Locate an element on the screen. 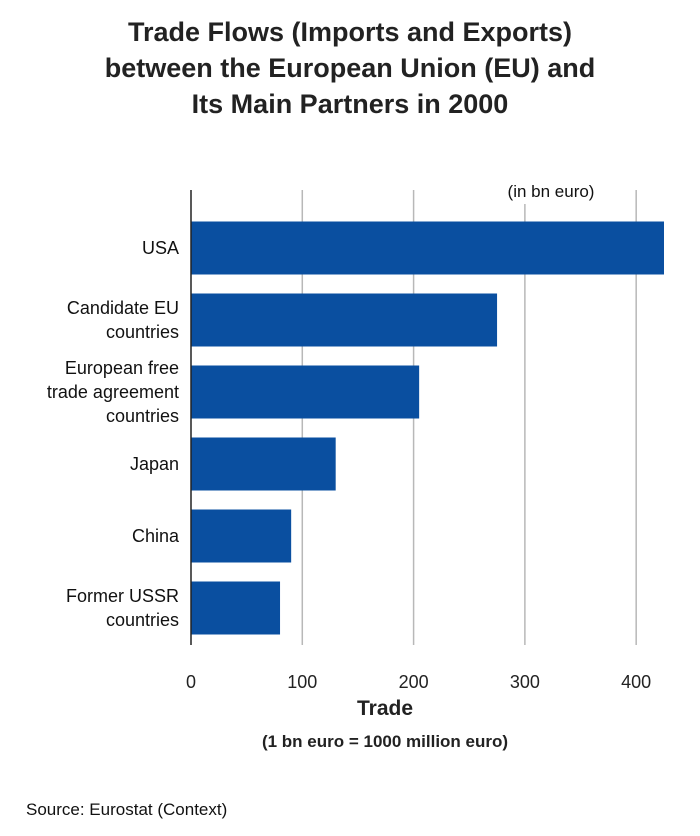 This screenshot has width=700, height=836. x-tick-label: 0 is located at coordinates (191, 682).